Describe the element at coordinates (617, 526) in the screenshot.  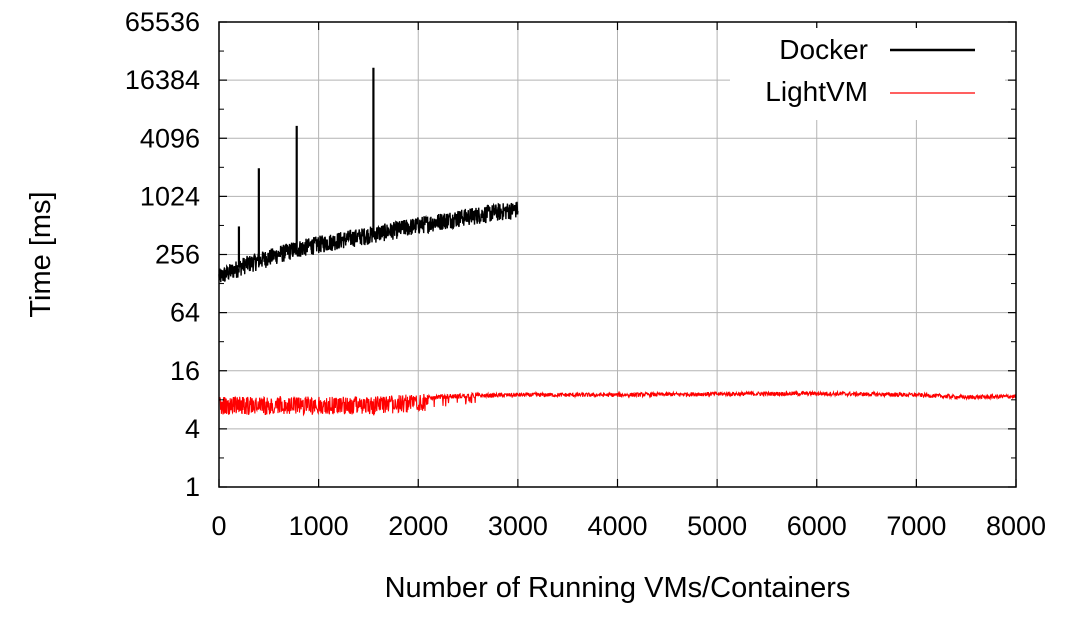
I see `x-tick-label: 4000` at that location.